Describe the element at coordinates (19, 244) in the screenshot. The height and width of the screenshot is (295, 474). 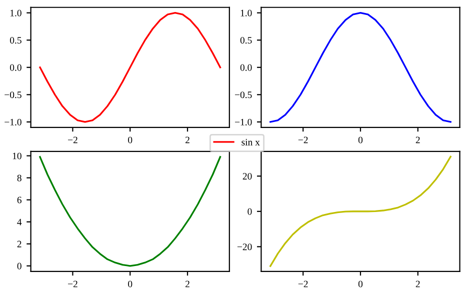
I see `y-tick-label: 2` at that location.